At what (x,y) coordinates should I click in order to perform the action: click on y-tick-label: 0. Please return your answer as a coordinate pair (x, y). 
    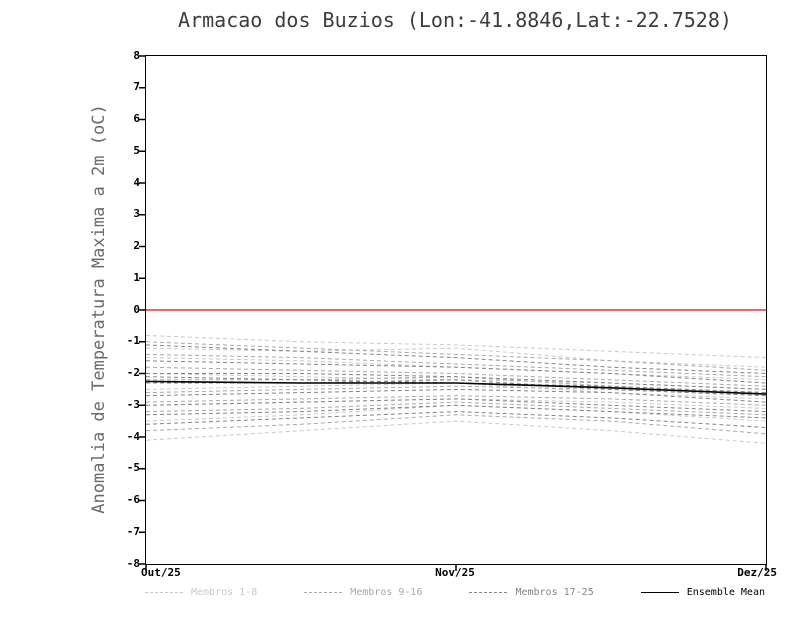
    Looking at the image, I should click on (136, 309).